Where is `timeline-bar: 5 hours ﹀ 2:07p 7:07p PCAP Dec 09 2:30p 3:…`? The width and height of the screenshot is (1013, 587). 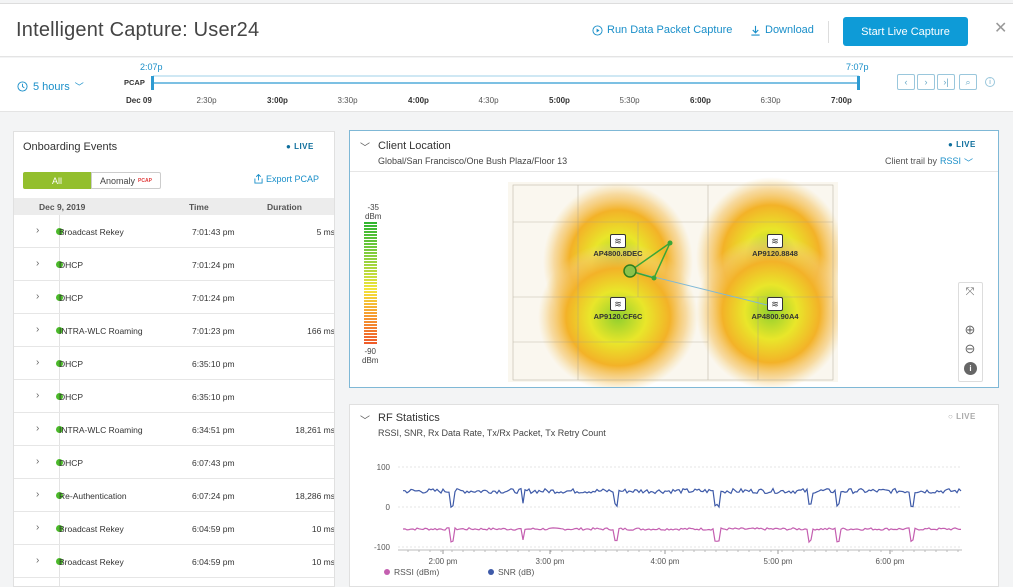
timeline-bar: 5 hours ﹀ 2:07p 7:07p PCAP Dec 09 2:30p 3:… is located at coordinates (506, 85).